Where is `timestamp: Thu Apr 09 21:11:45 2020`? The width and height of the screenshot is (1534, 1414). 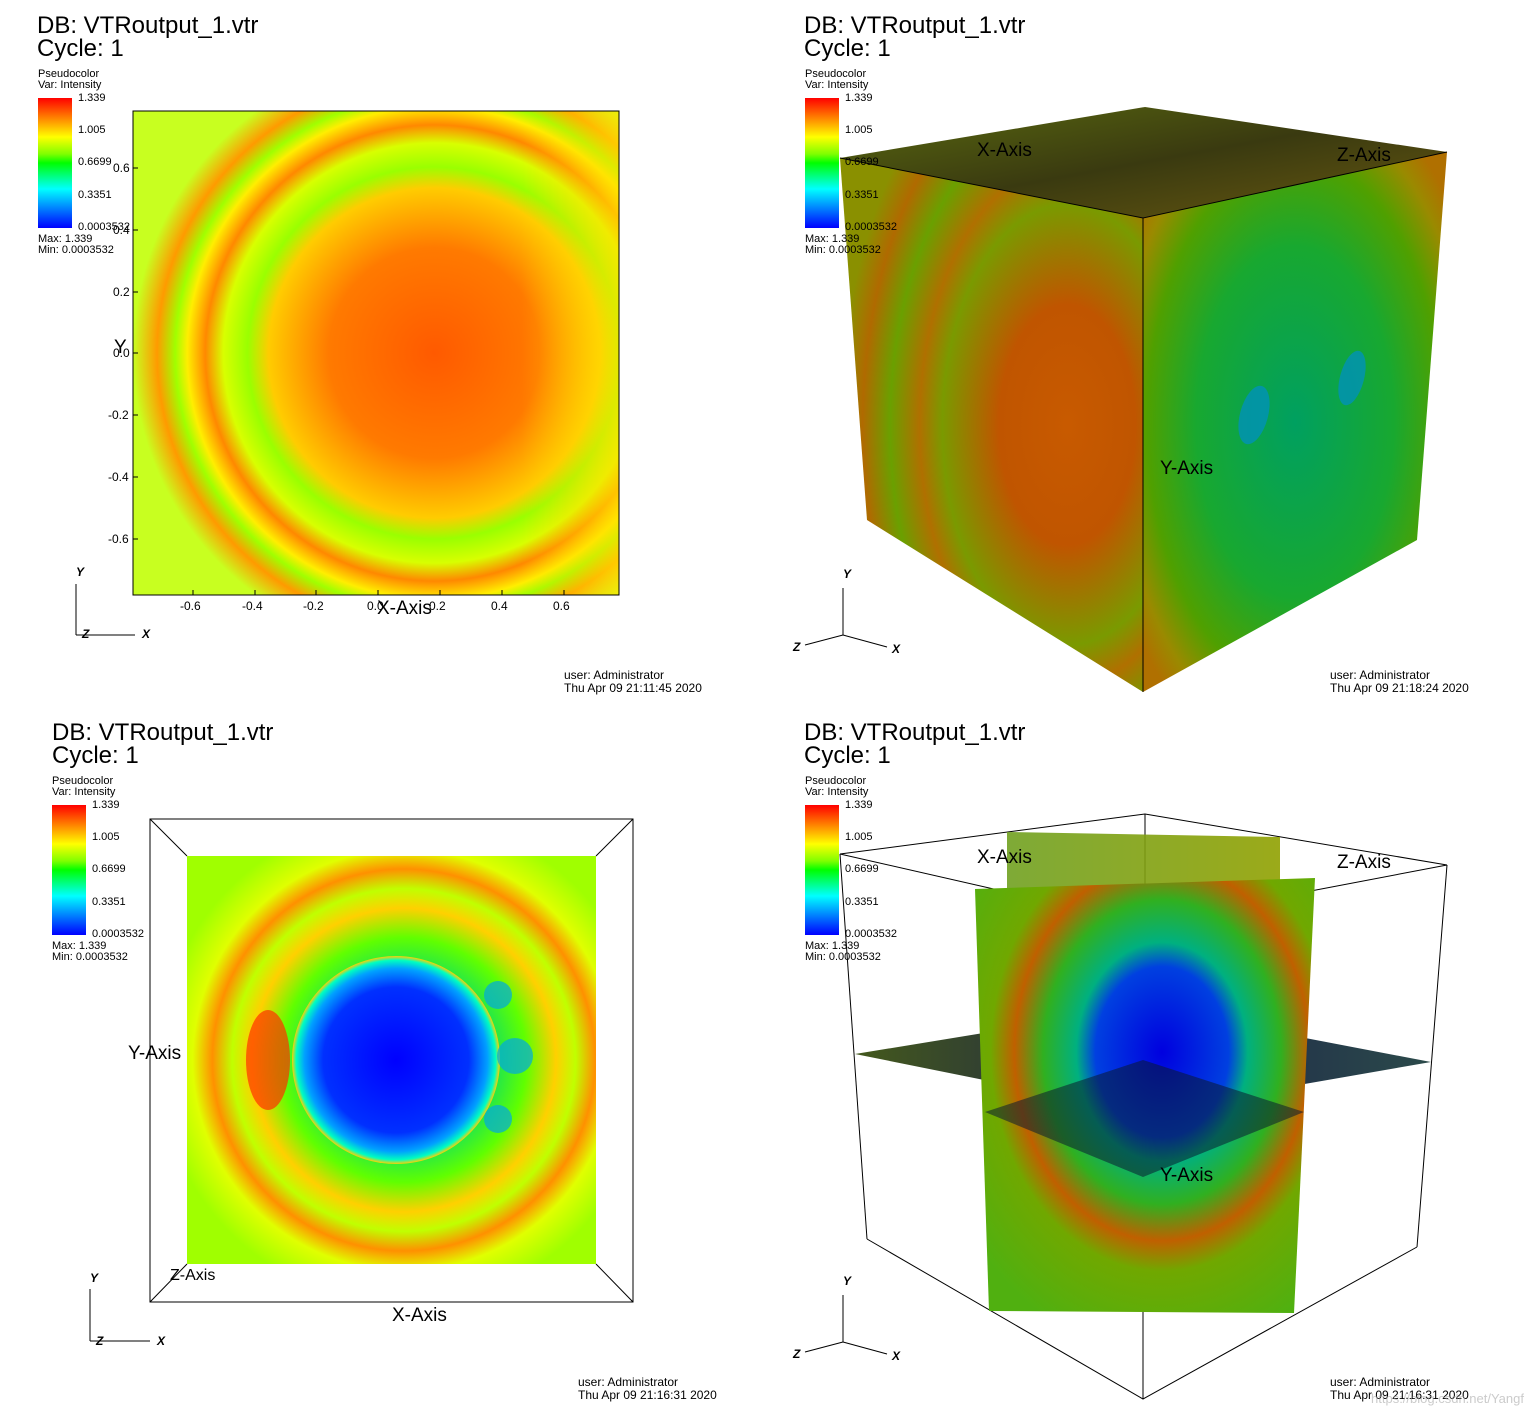 timestamp: Thu Apr 09 21:11:45 2020 is located at coordinates (633, 688).